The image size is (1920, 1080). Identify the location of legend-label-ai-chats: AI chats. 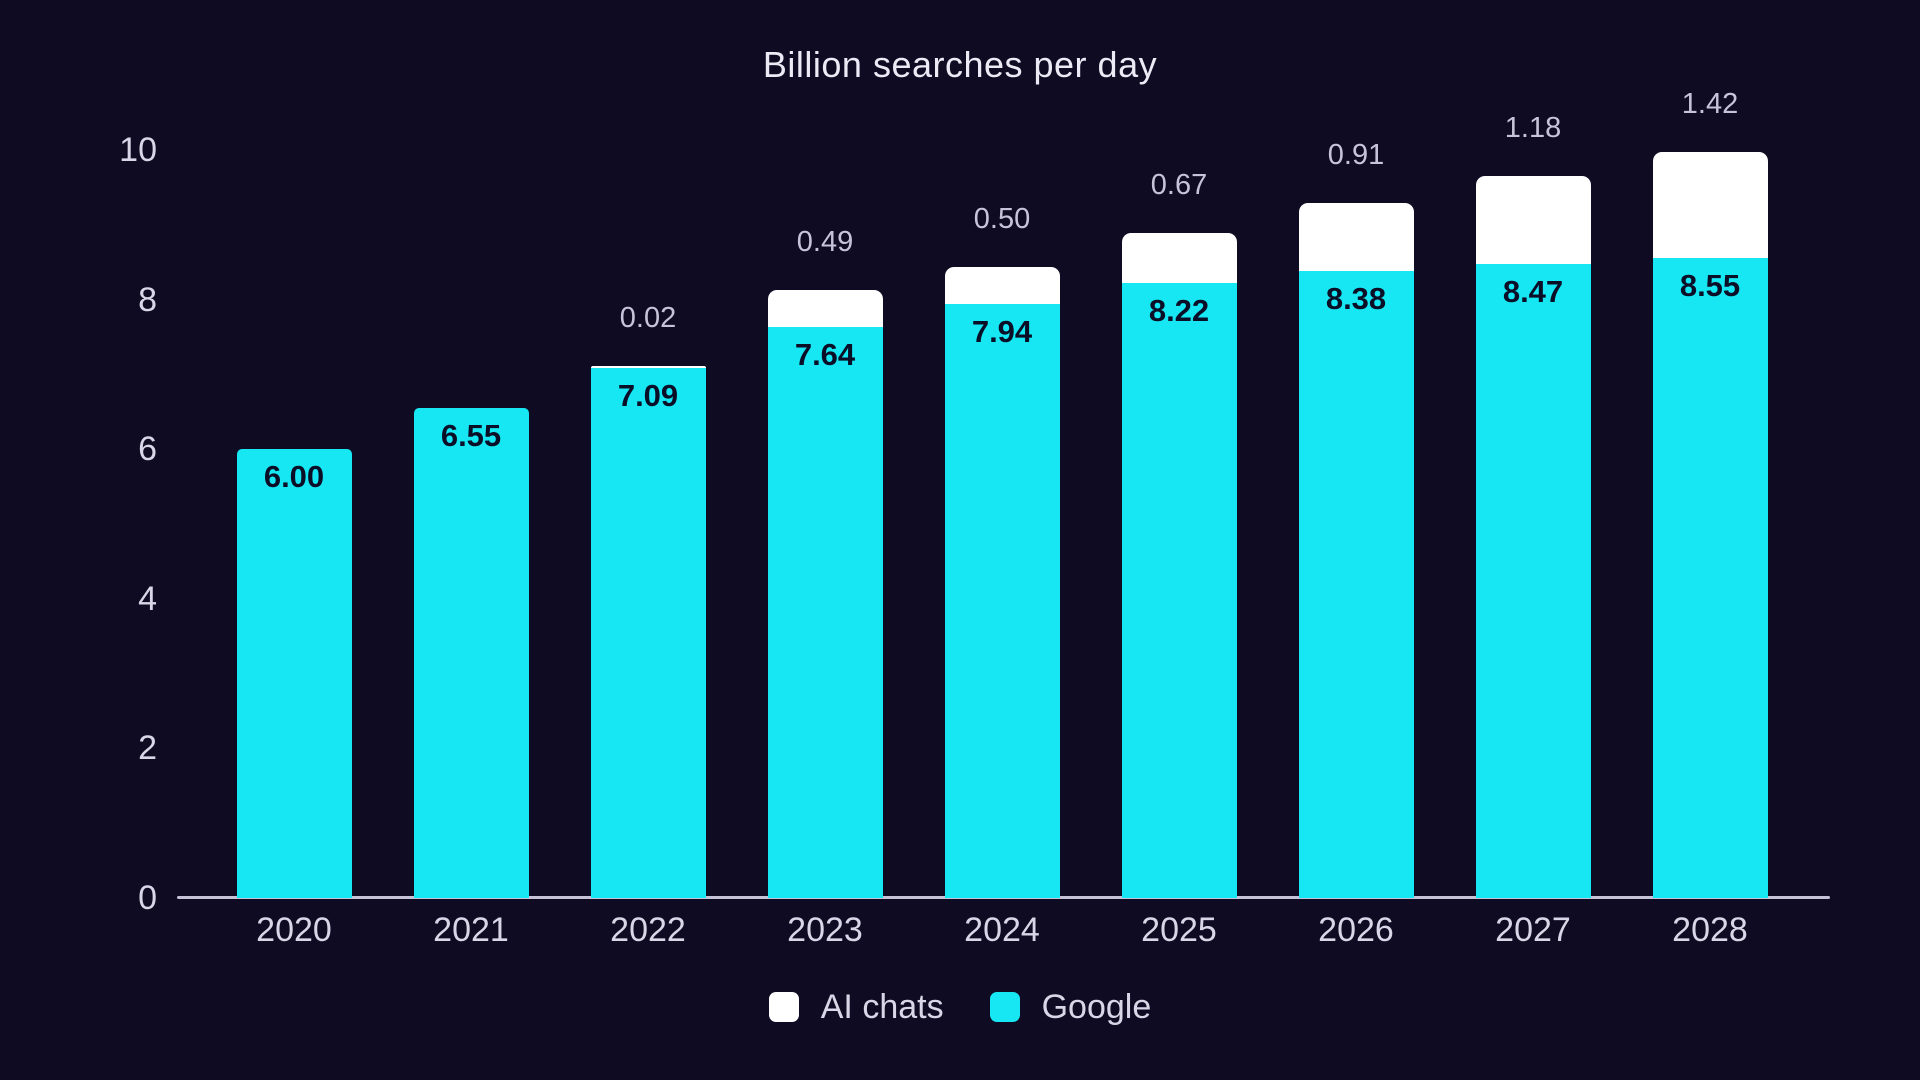
(882, 1007).